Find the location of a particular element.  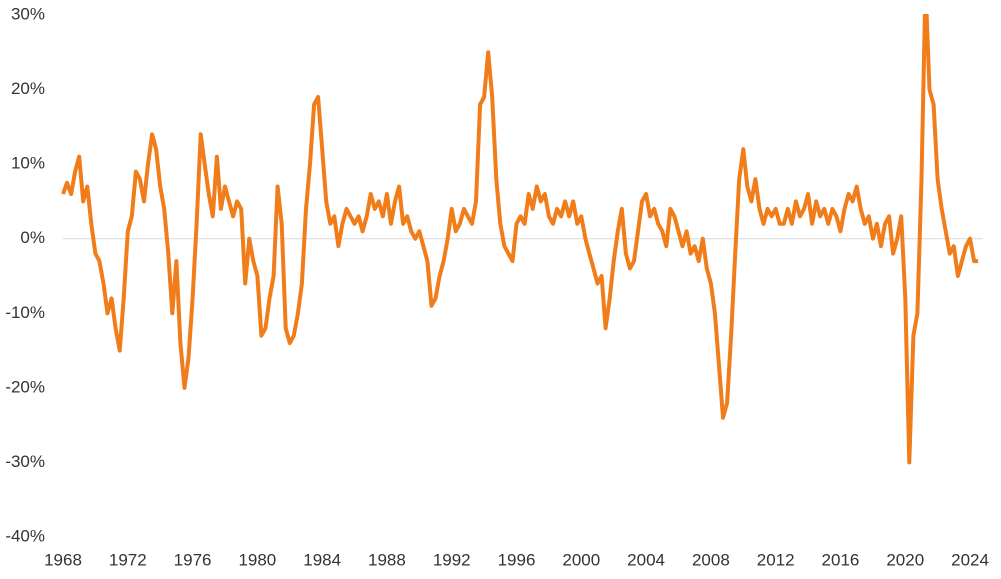

y-tick-label: -40% is located at coordinates (25, 535).